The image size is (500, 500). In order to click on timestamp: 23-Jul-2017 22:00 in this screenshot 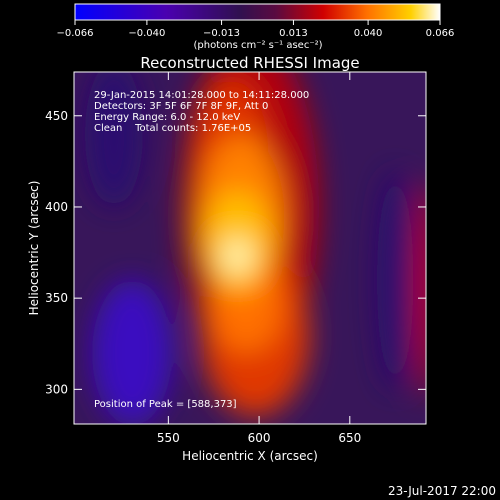, I will do `click(442, 491)`.